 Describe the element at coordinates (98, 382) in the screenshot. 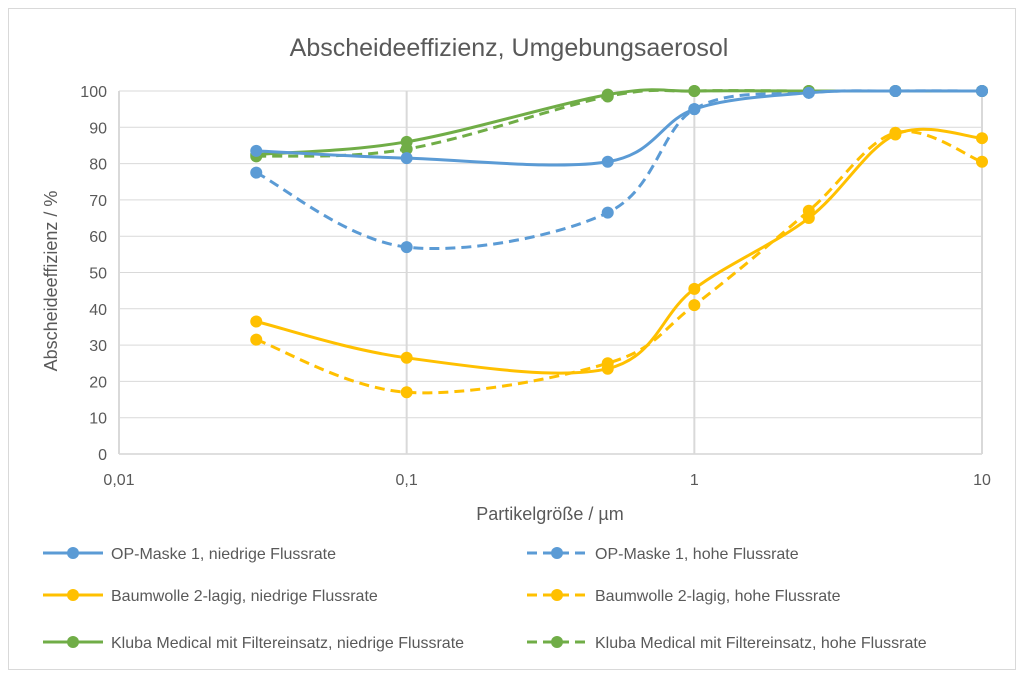

I see `y-tick-label: 20` at that location.